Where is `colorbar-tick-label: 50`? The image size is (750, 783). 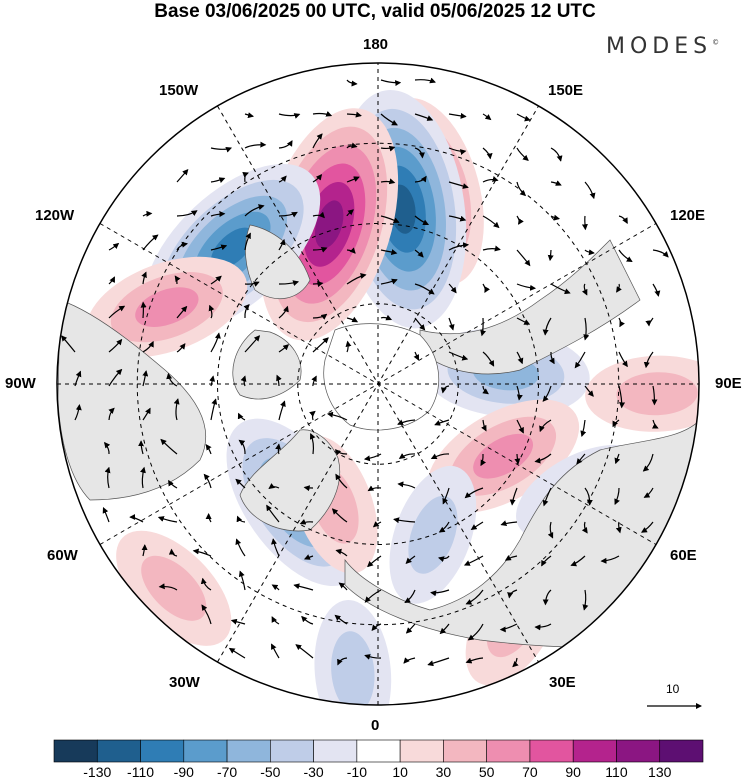
colorbar-tick-label: 50 is located at coordinates (486, 772).